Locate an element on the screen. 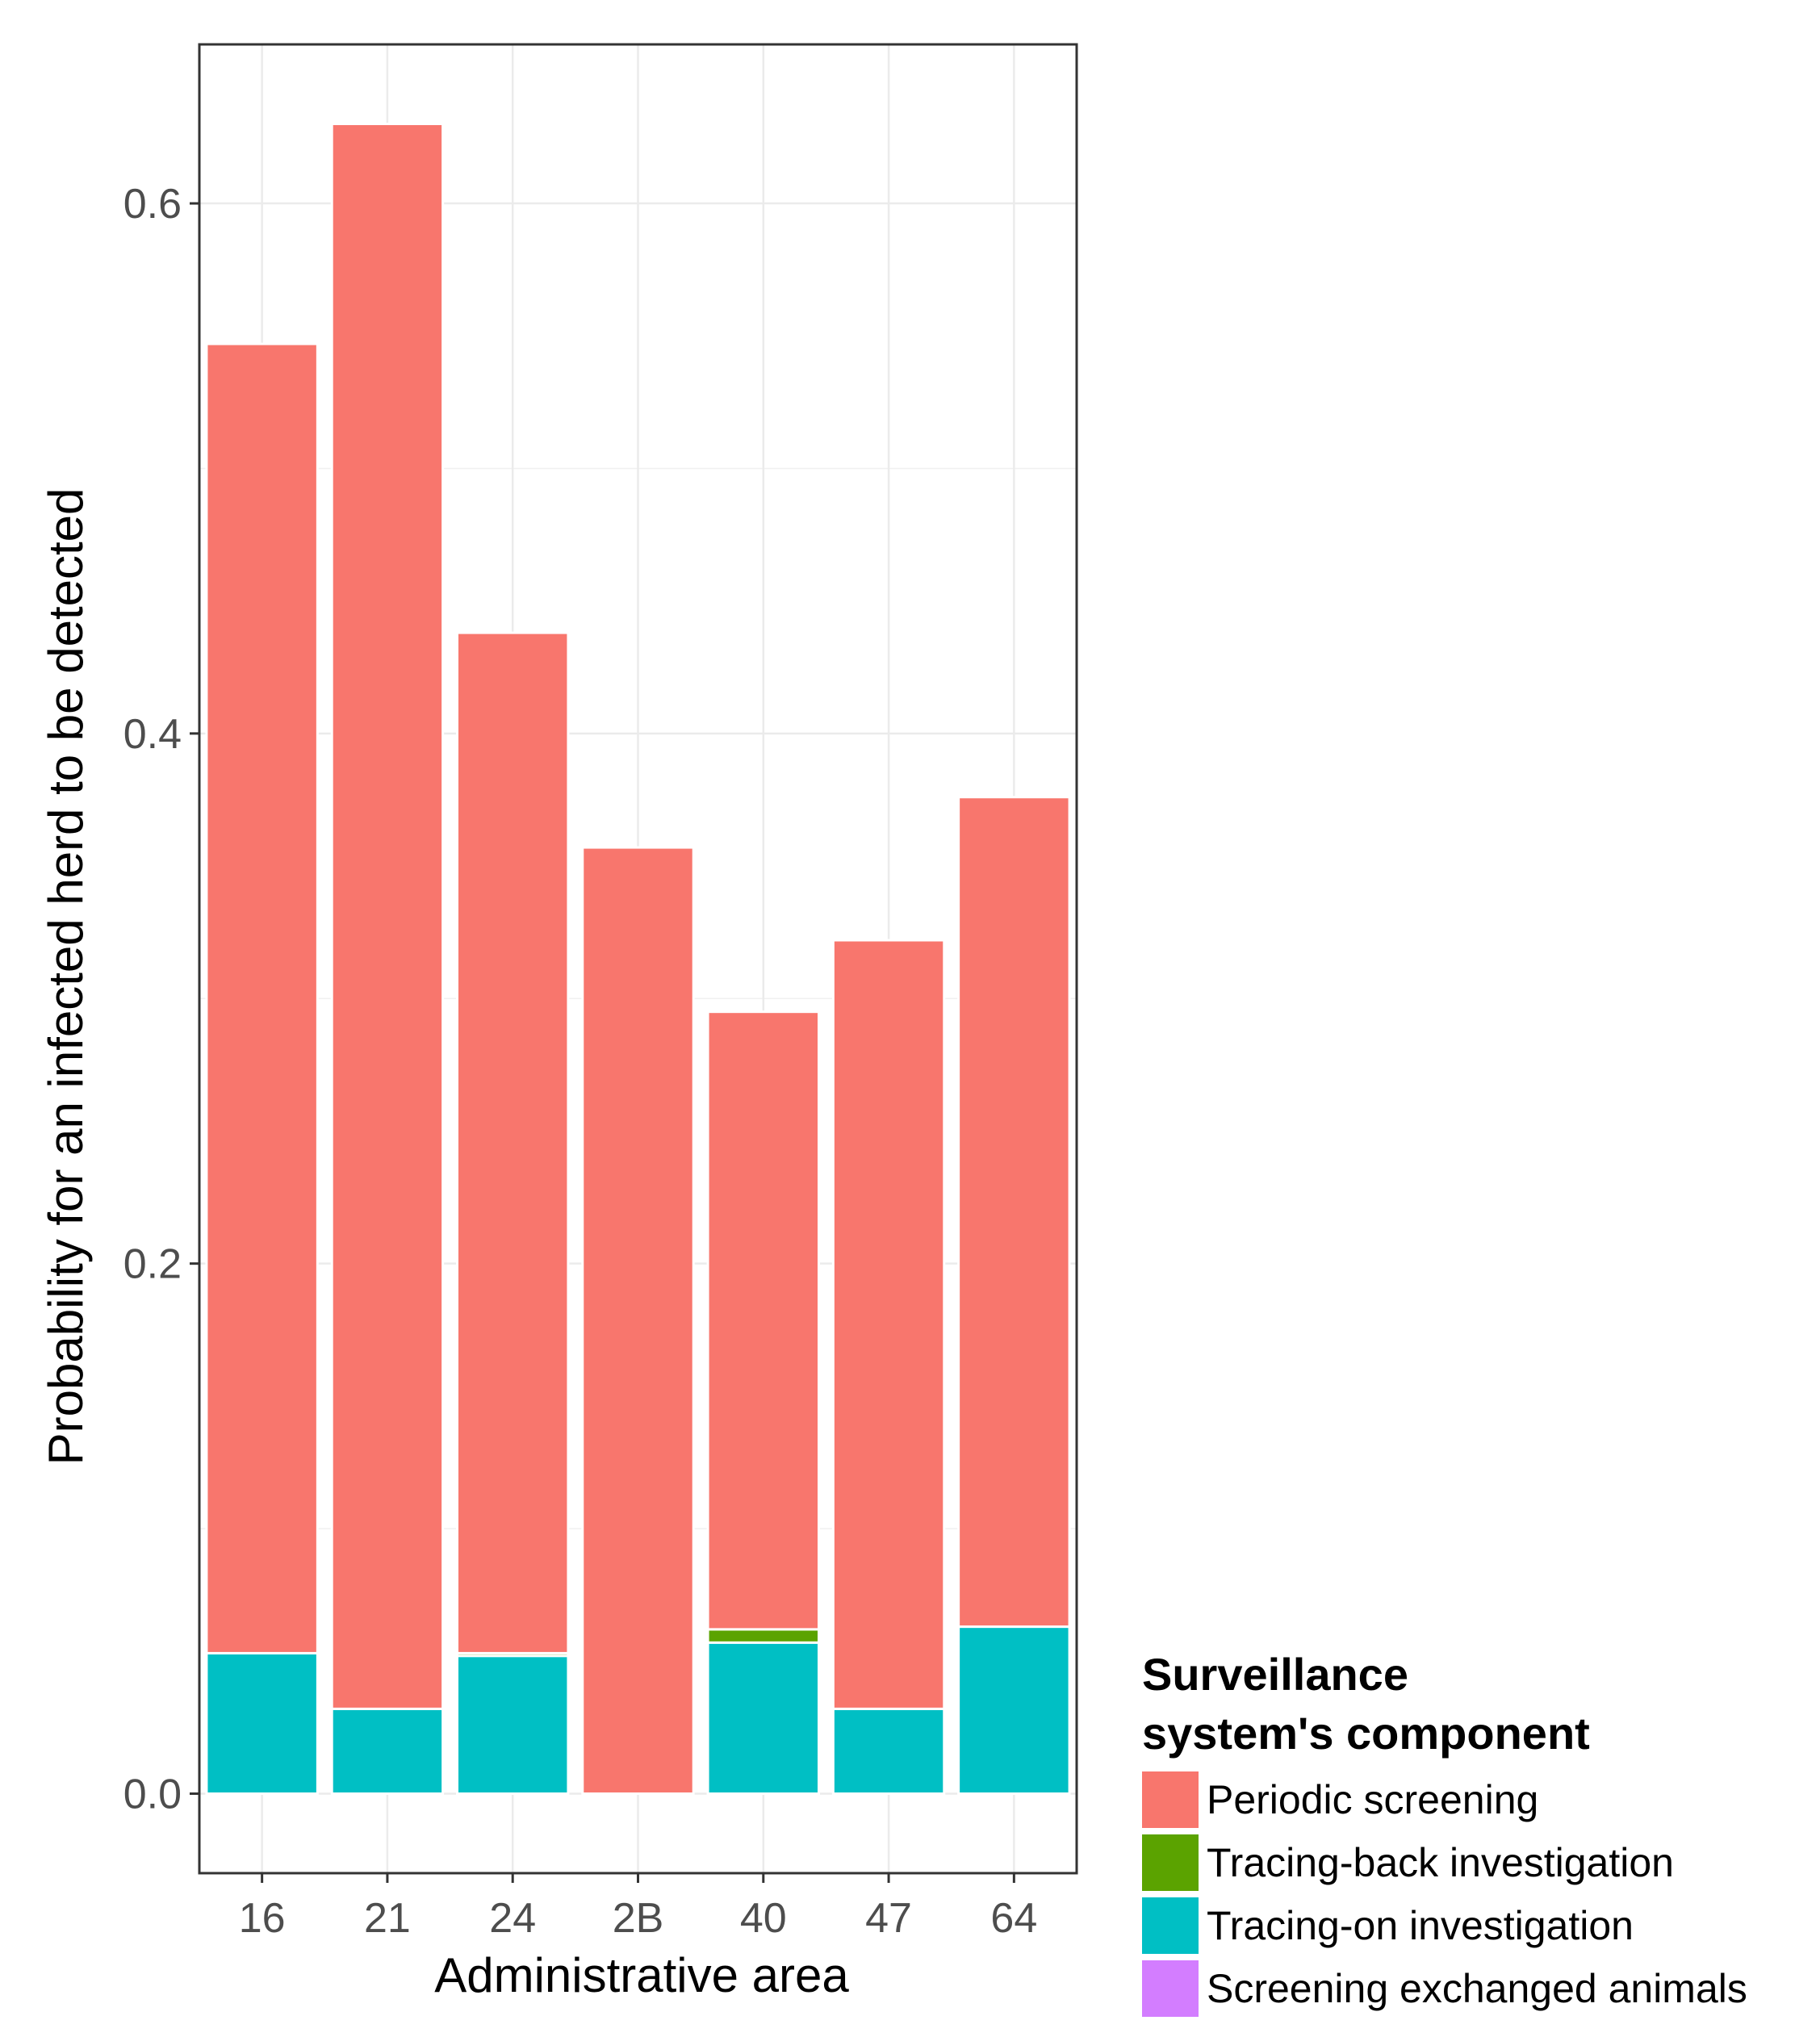 Image resolution: width=1820 pixels, height=2037 pixels. y-tick-label: 0.6 is located at coordinates (152, 204).